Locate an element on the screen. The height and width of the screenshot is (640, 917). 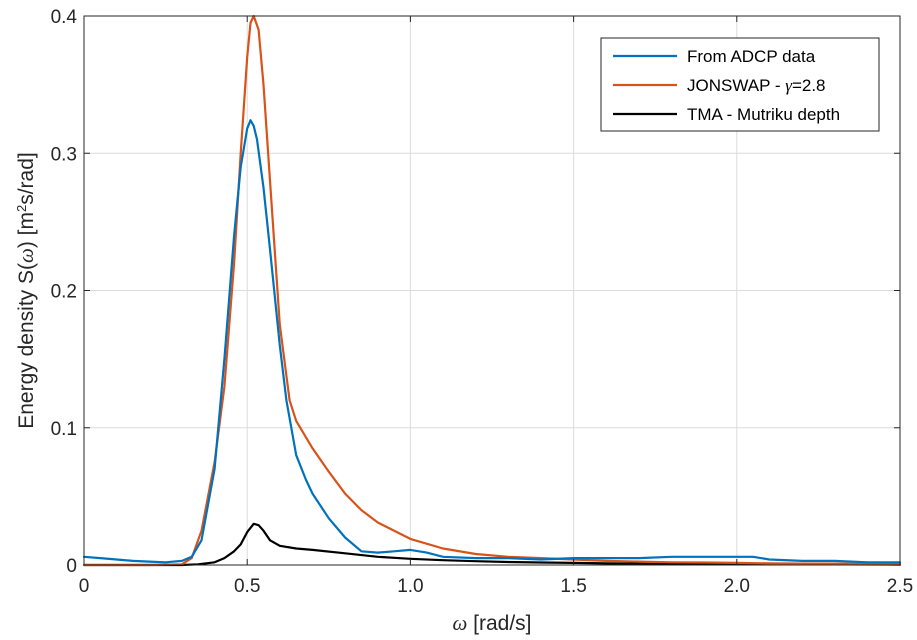
x-axis-label-units: [rad/s] is located at coordinates (499, 623).